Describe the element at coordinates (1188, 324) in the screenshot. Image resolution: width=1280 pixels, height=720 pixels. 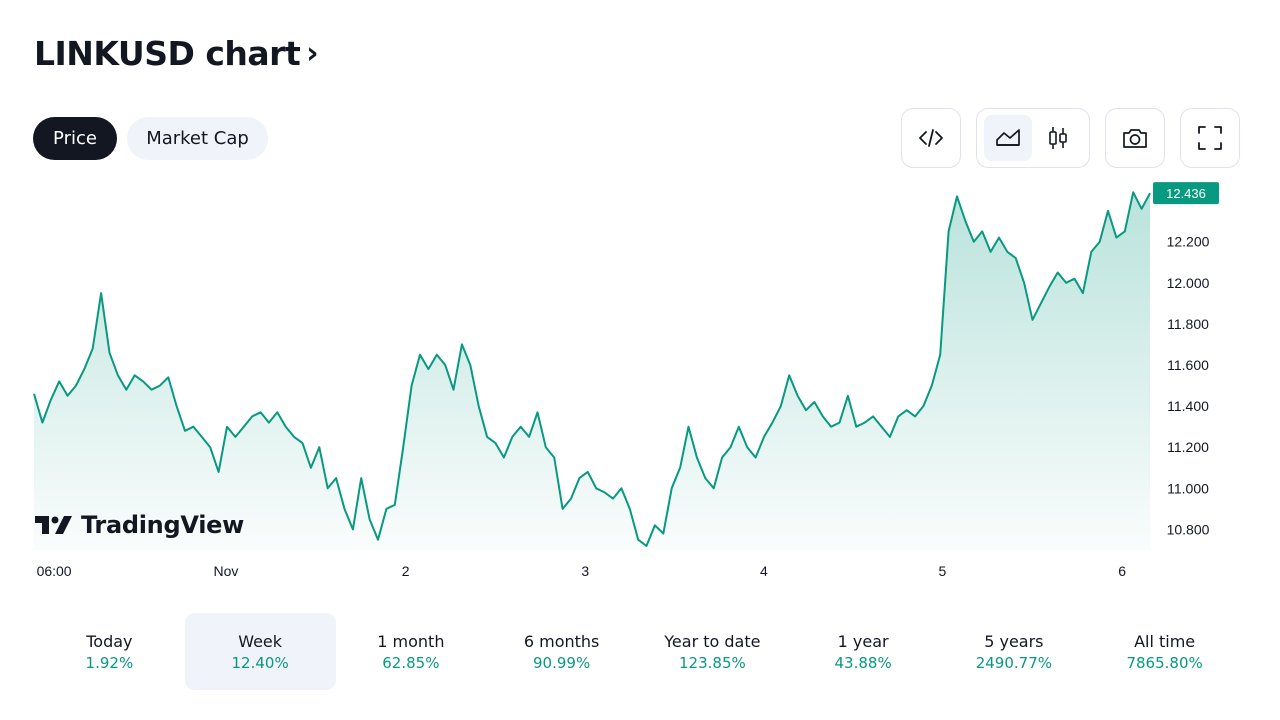
I see `y-tick-label: 11.800` at that location.